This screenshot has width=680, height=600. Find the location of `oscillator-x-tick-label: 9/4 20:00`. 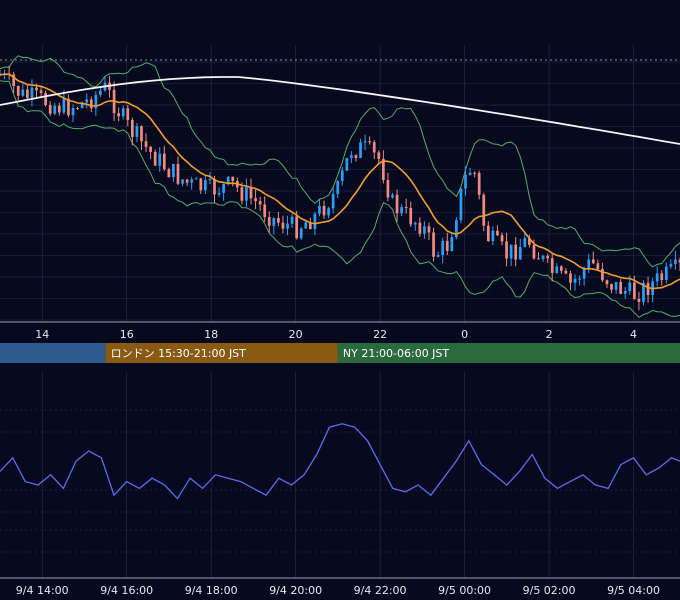

oscillator-x-tick-label: 9/4 20:00 is located at coordinates (295, 590).